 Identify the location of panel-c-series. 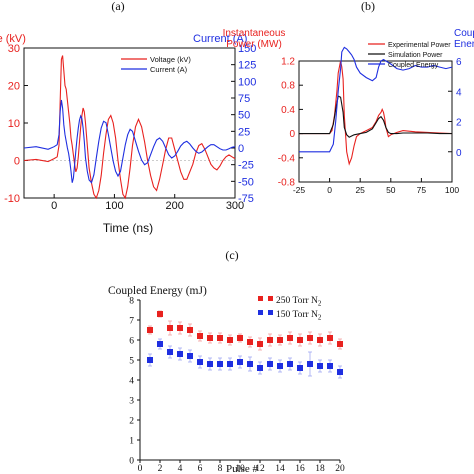
(245, 344).